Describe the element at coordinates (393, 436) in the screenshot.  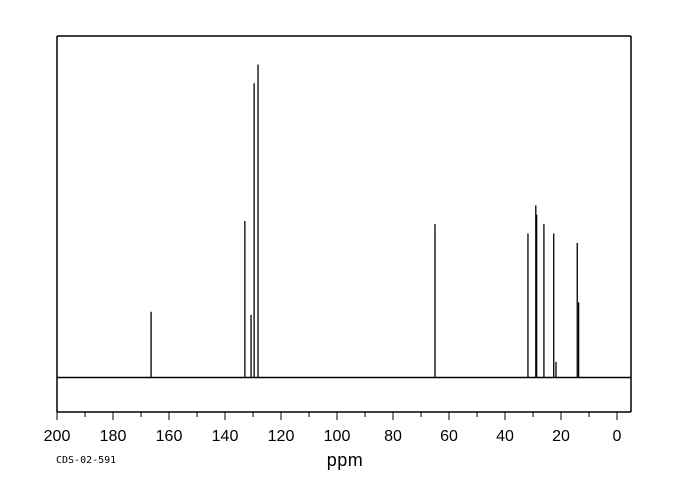
I see `x-axis-tick-label: 80` at that location.